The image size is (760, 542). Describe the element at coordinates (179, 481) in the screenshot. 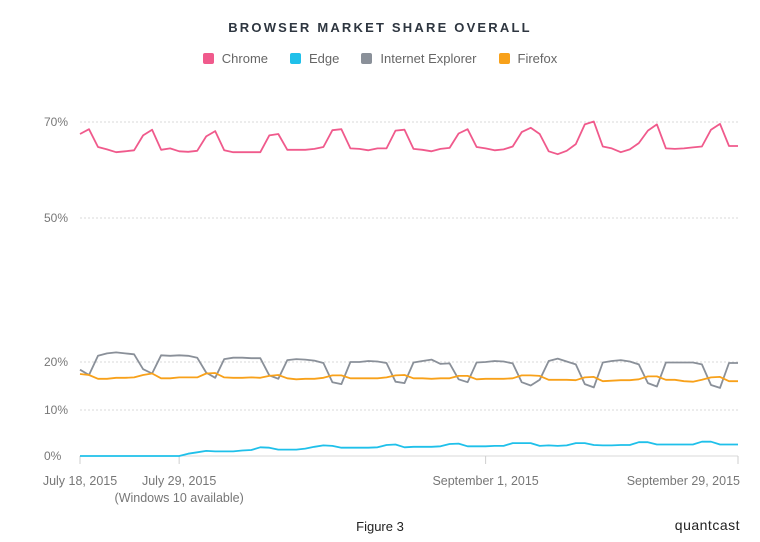

I see `x-tick-label: July 29, 2015` at that location.